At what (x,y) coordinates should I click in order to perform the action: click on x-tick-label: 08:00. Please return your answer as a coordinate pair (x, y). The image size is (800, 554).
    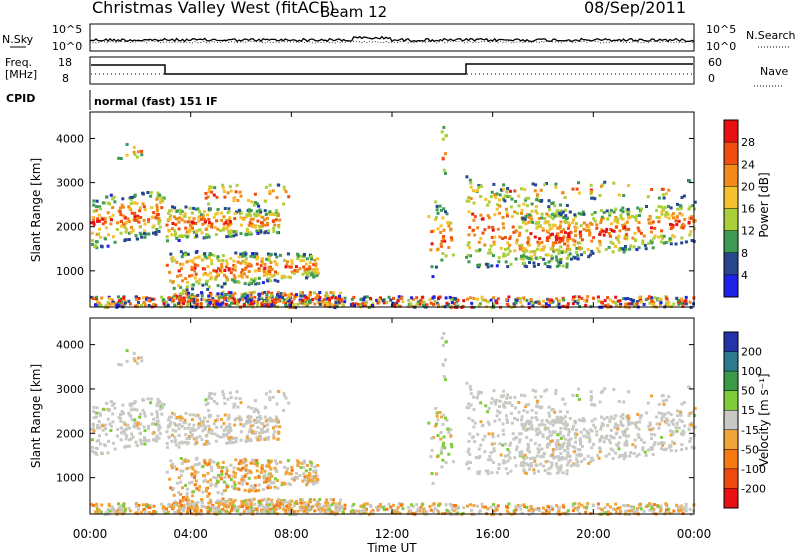
    Looking at the image, I should click on (291, 534).